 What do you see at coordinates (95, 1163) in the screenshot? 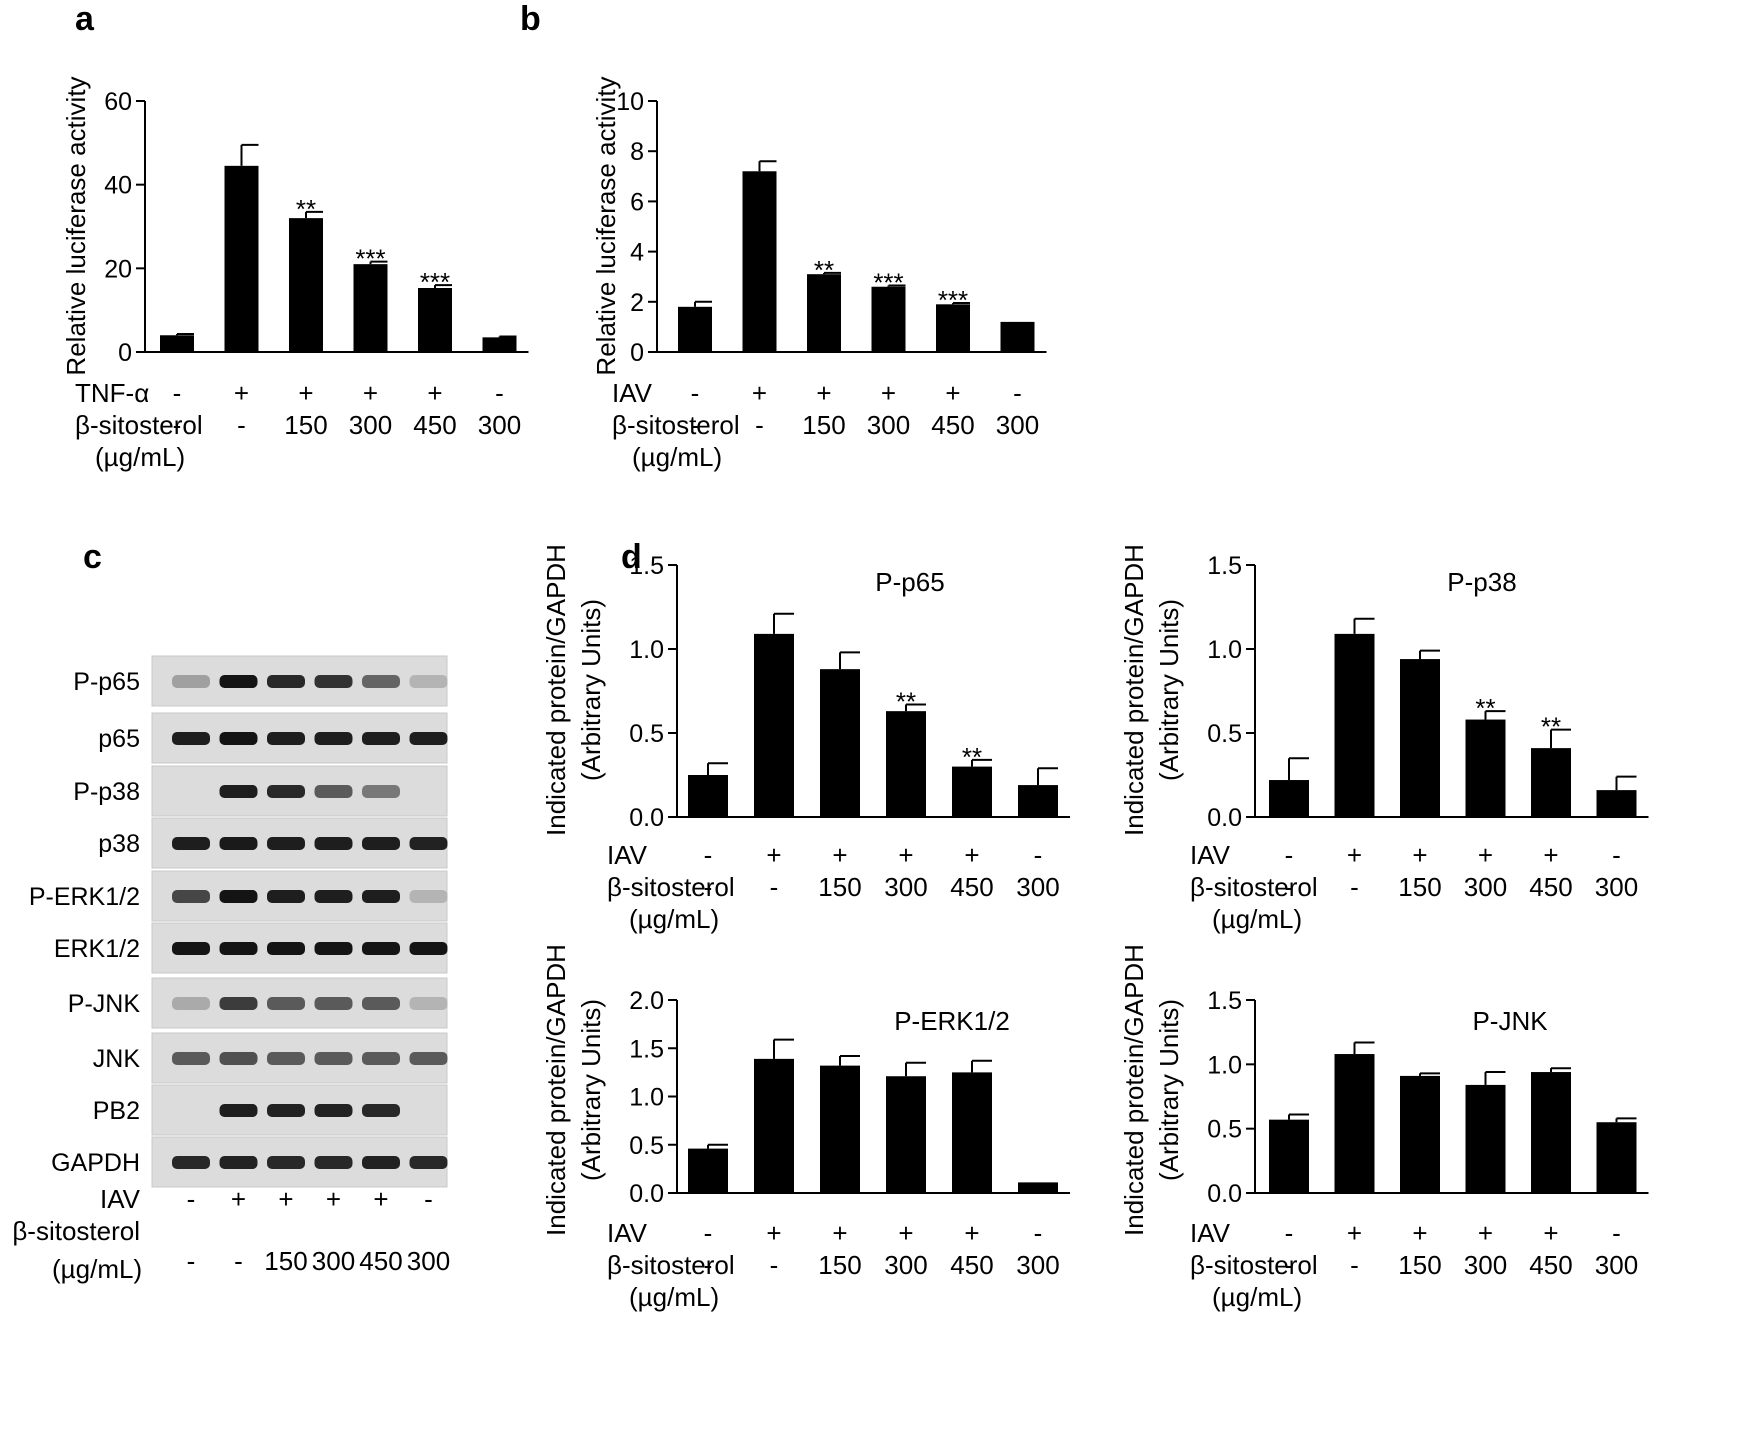
I see `blot-row-label: GAPDH` at bounding box center [95, 1163].